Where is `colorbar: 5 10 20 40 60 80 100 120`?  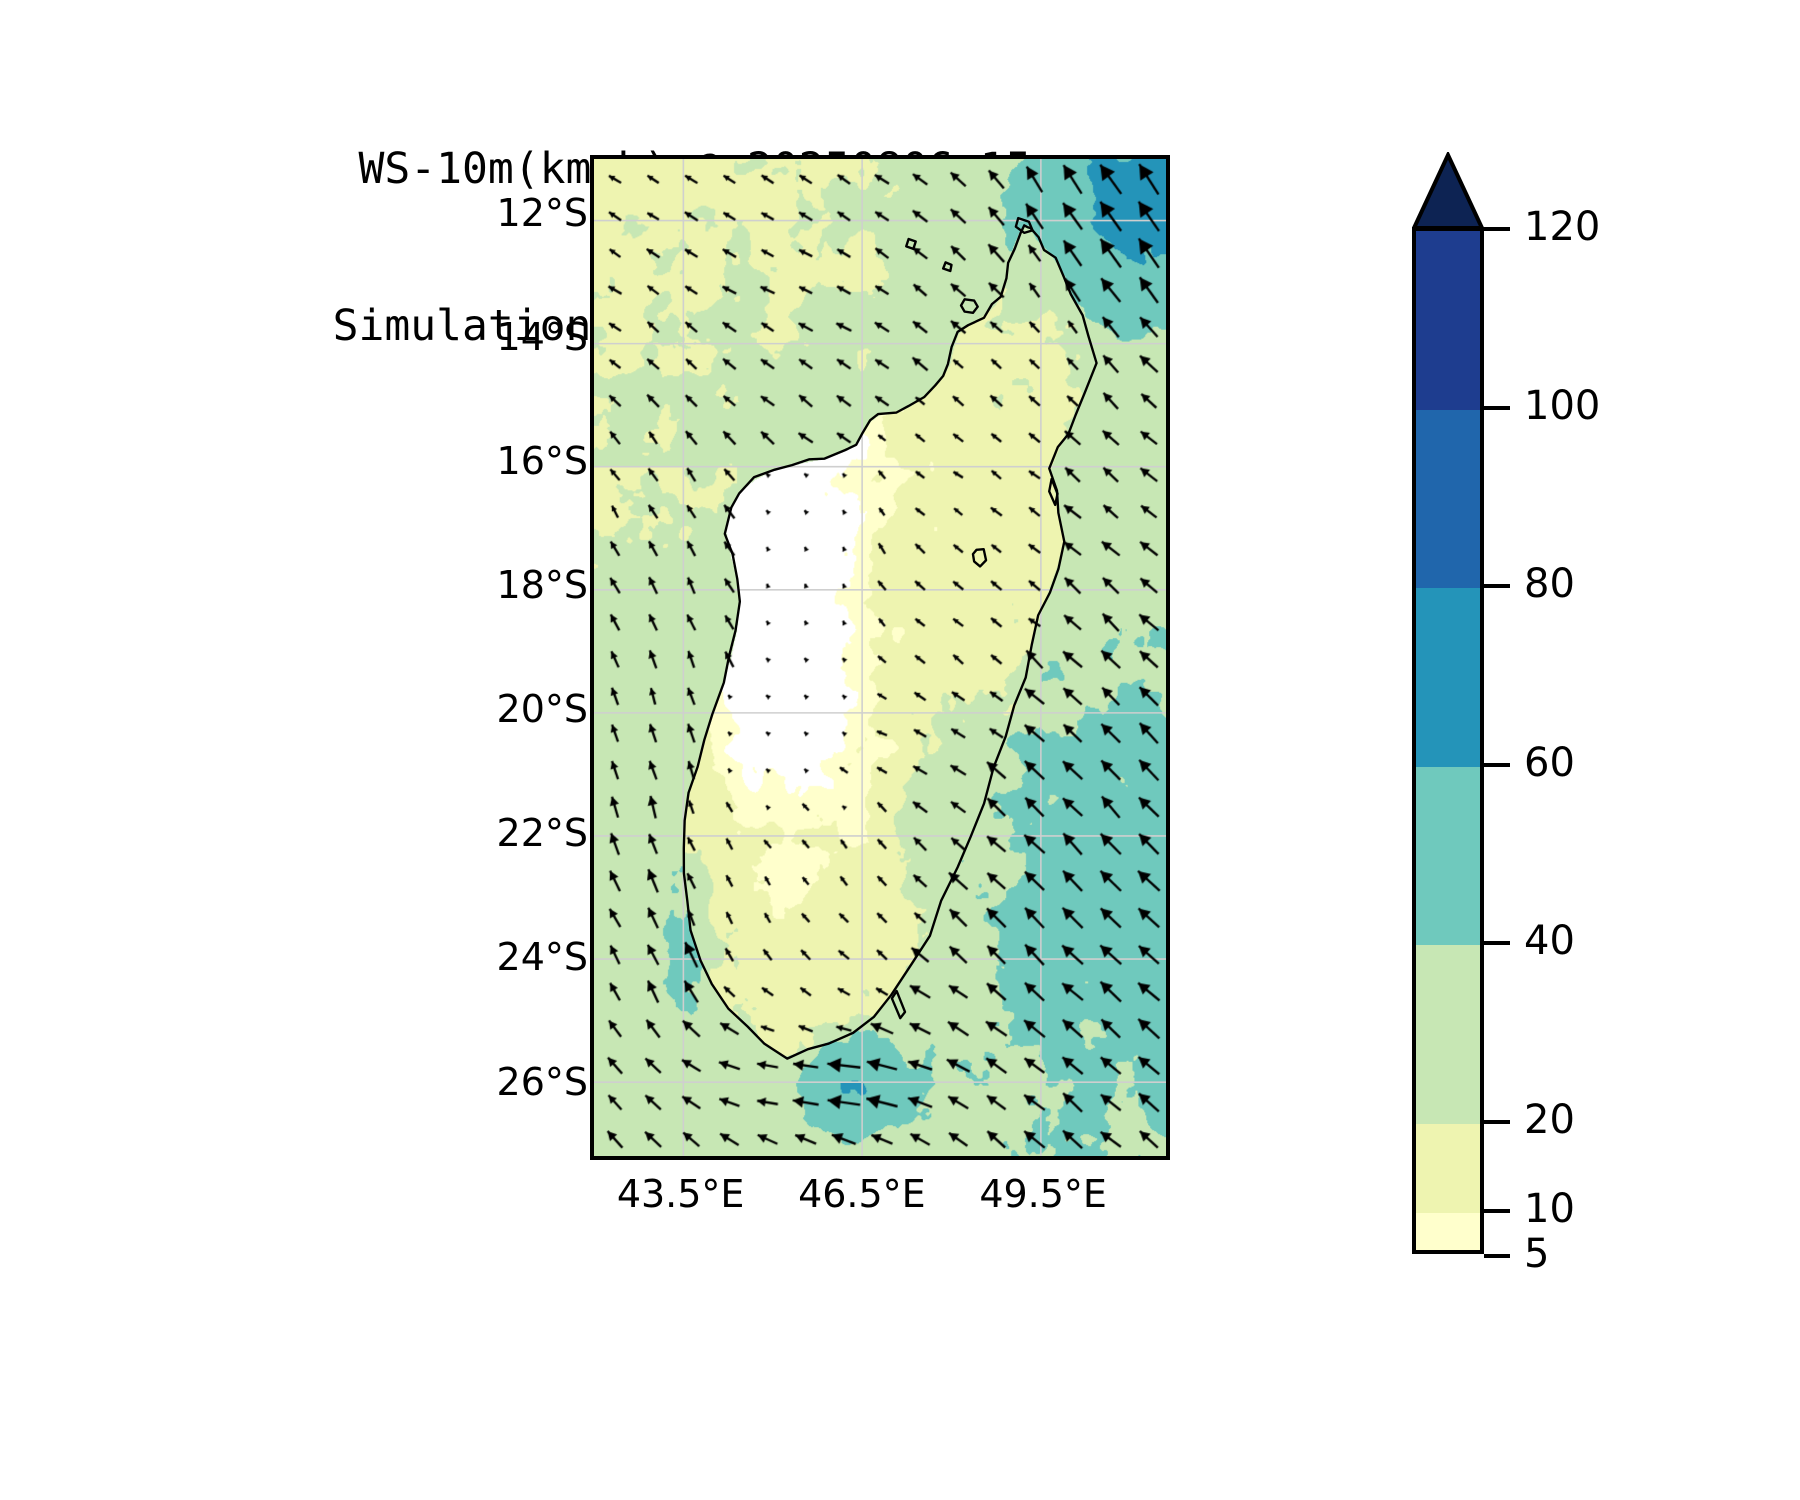
colorbar: 5 10 20 40 60 80 100 120 is located at coordinates (1572, 714).